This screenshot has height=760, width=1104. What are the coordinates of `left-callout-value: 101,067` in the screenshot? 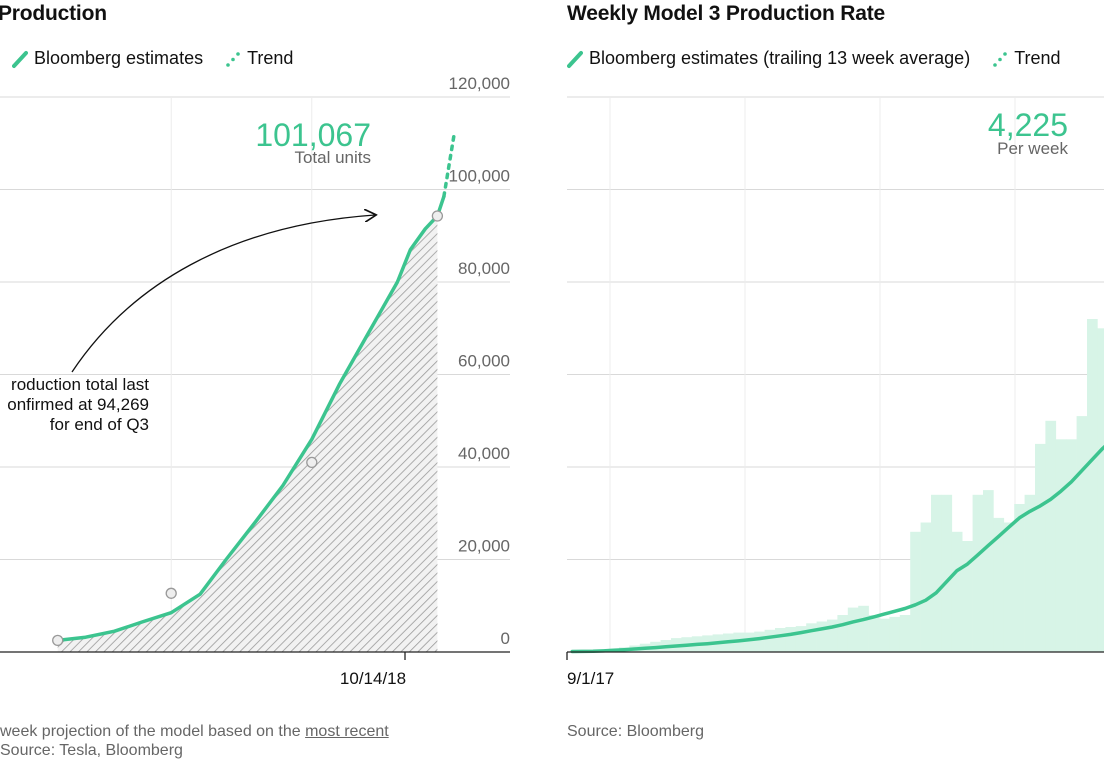 It's located at (313, 135).